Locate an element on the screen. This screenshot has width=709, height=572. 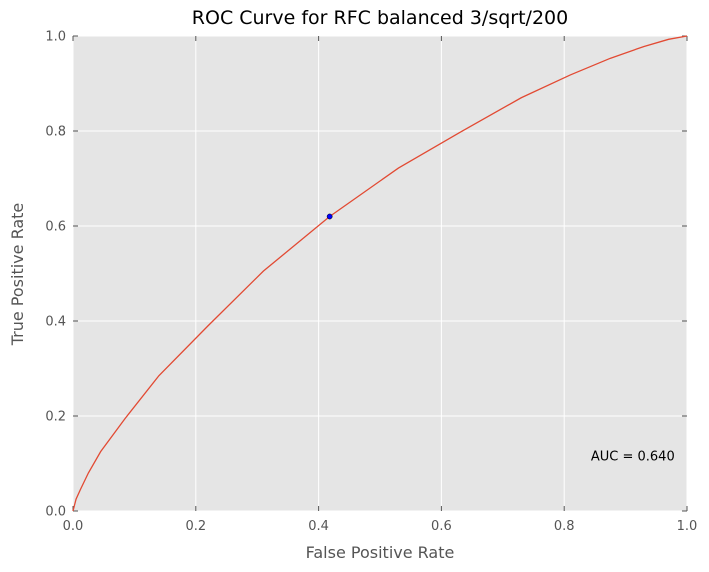
x-axis-label: False Positive Rate is located at coordinates (380, 552).